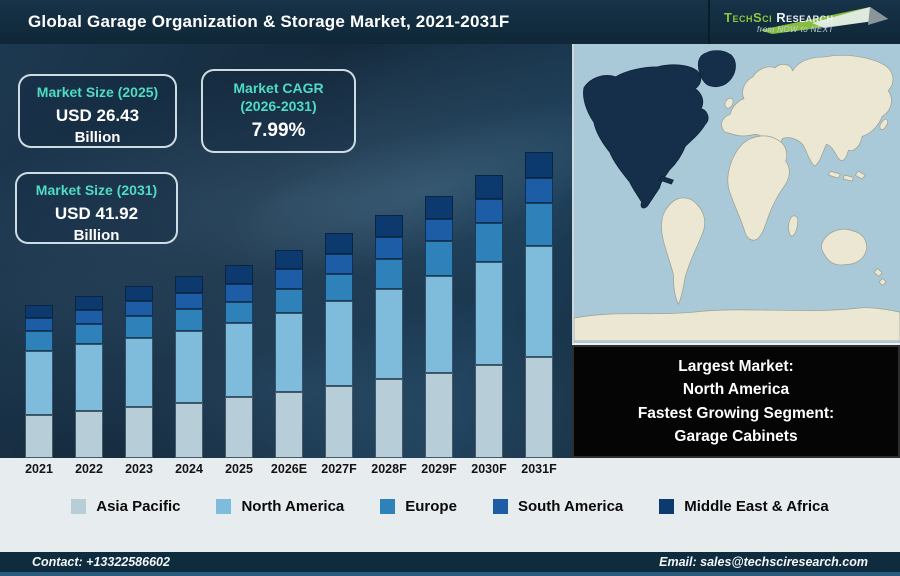 The height and width of the screenshot is (576, 900). Describe the element at coordinates (138, 506) in the screenshot. I see `legend-label: Asia Pacific` at that location.